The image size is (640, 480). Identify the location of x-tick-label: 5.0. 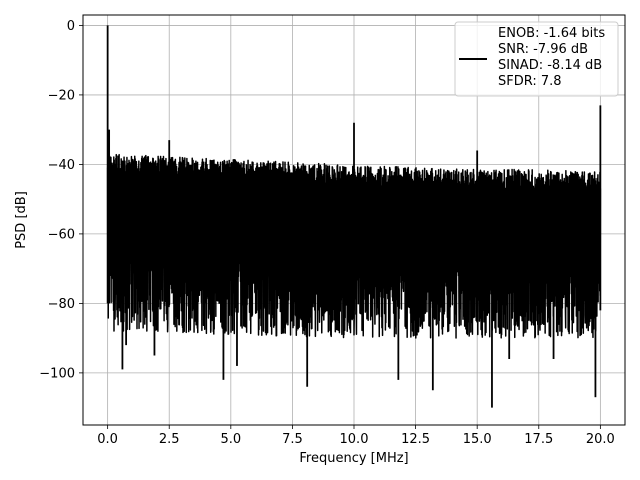
(230, 439).